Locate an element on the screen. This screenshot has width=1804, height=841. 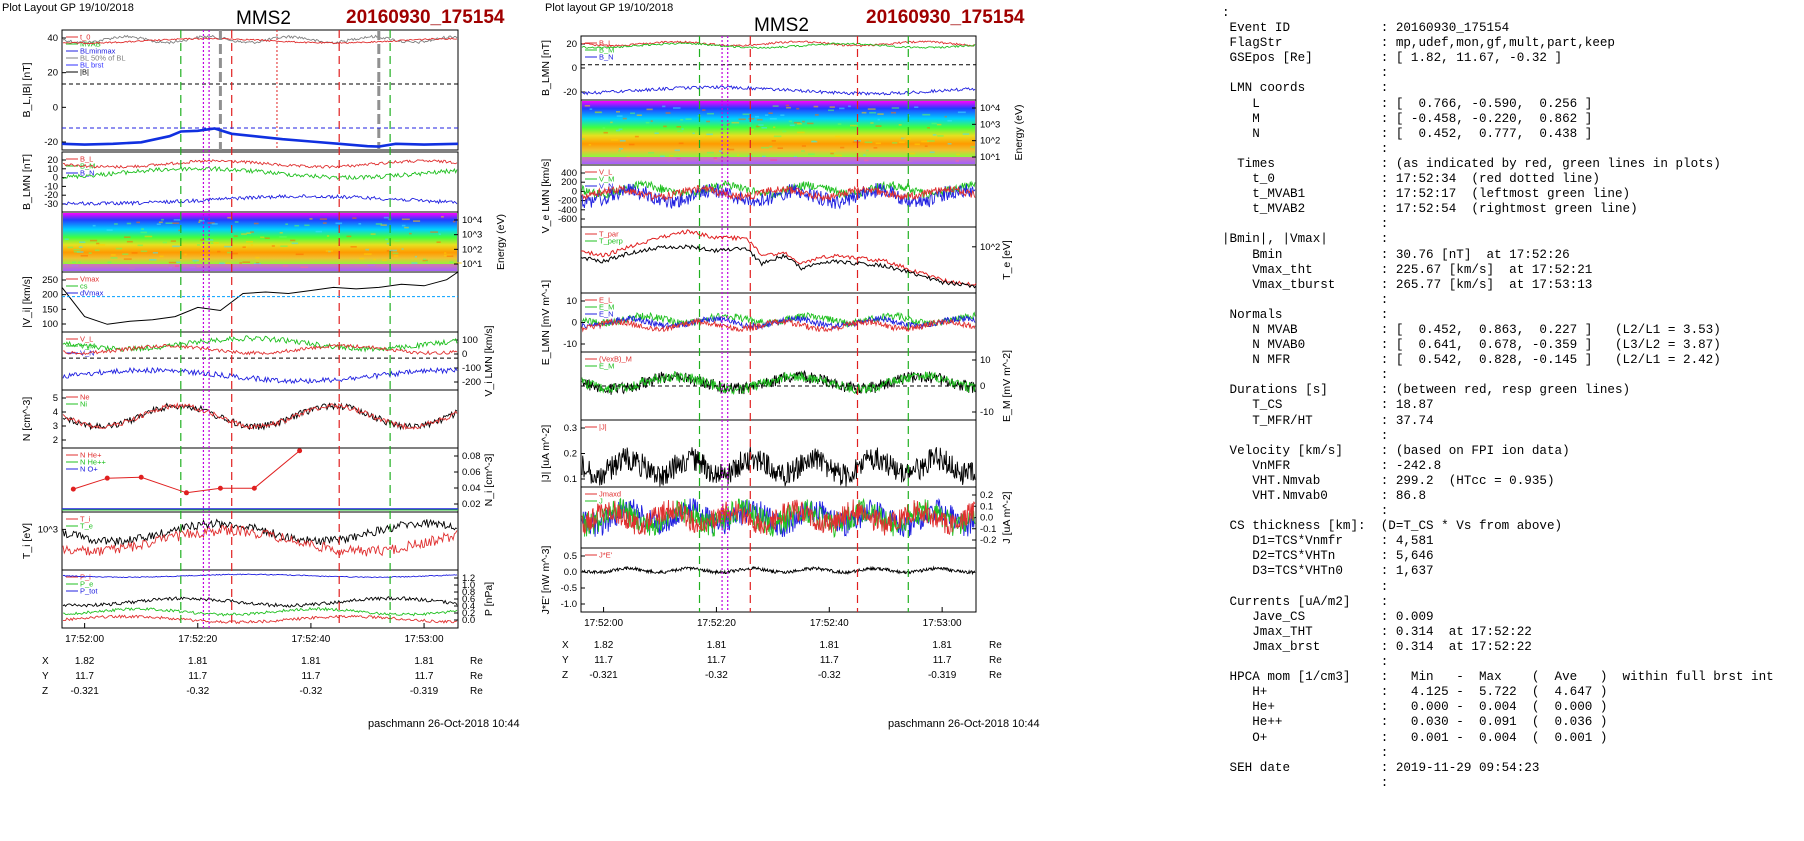
info-line: Jave_CS : 0.009 is located at coordinates (1328, 616).